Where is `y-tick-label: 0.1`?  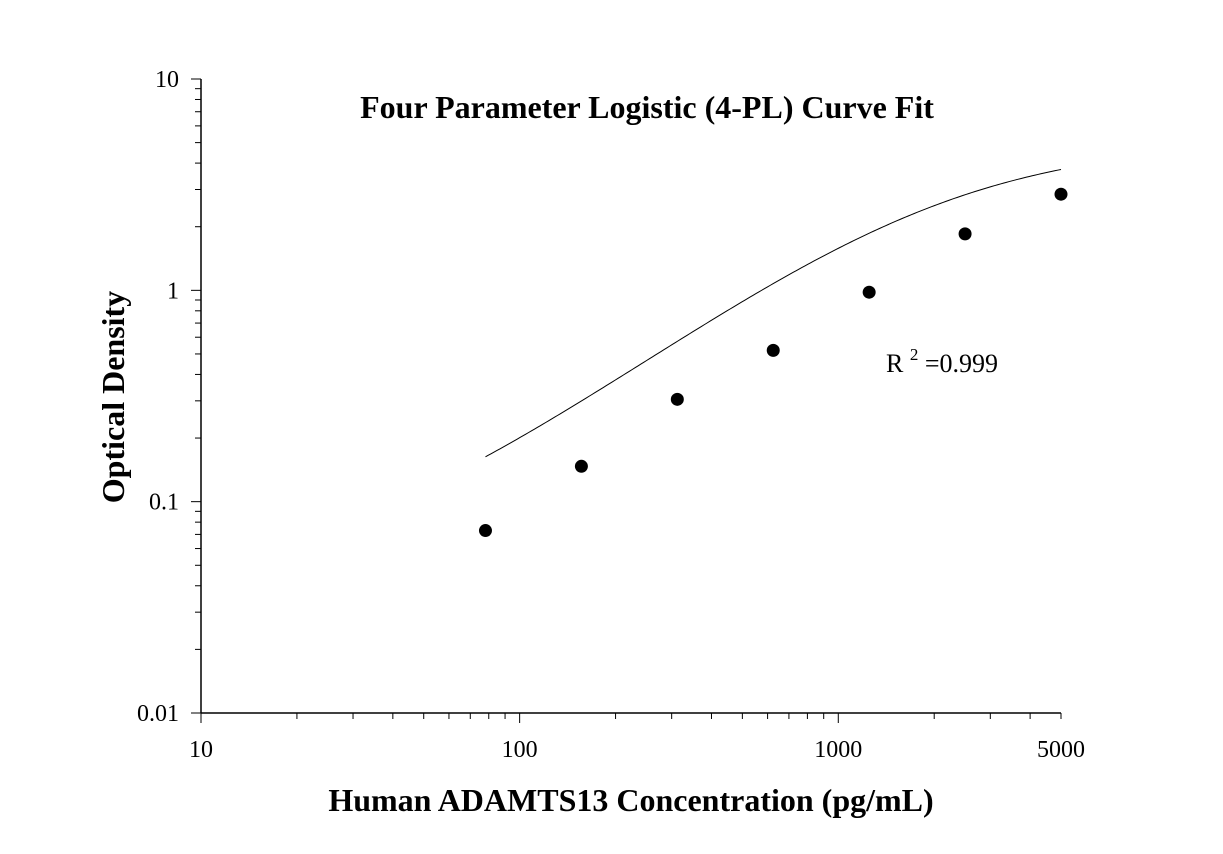 y-tick-label: 0.1 is located at coordinates (164, 503).